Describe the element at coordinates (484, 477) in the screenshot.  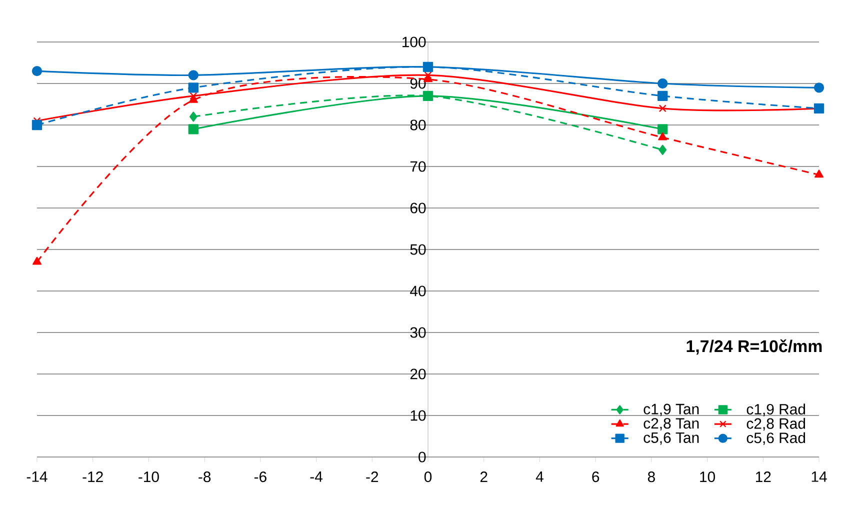
I see `x-tick-label: 2` at that location.